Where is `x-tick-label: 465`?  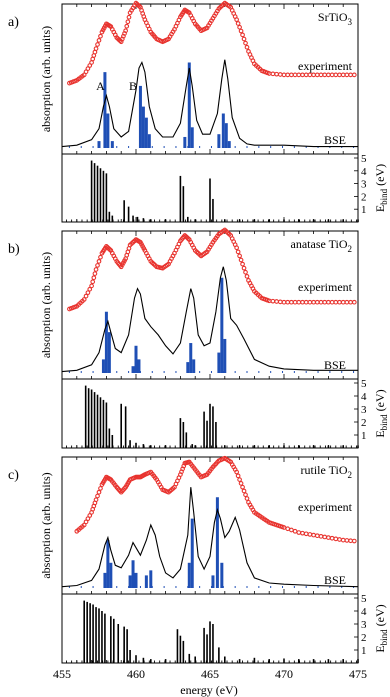 x-tick-label: 465 is located at coordinates (210, 674).